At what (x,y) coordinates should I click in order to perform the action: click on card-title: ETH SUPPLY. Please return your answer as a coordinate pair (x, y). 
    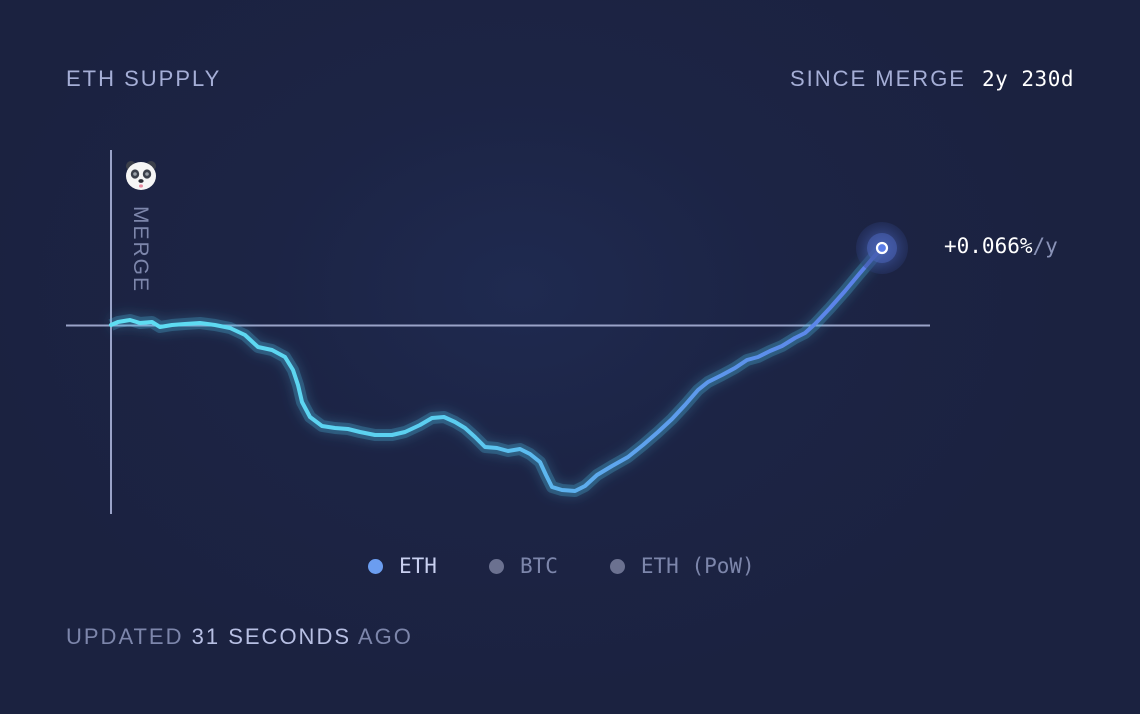
    Looking at the image, I should click on (144, 78).